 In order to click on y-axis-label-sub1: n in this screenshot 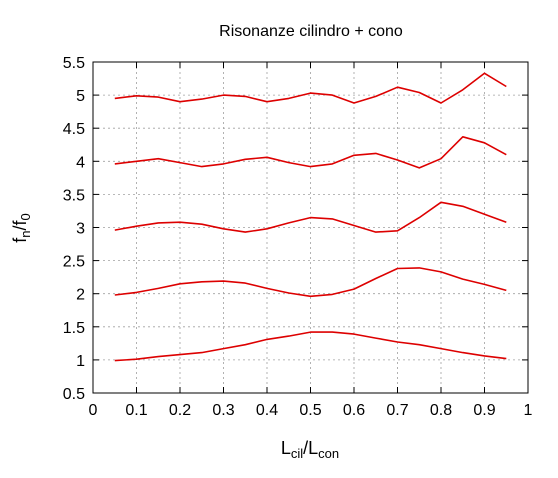, I will do `click(25, 234)`.